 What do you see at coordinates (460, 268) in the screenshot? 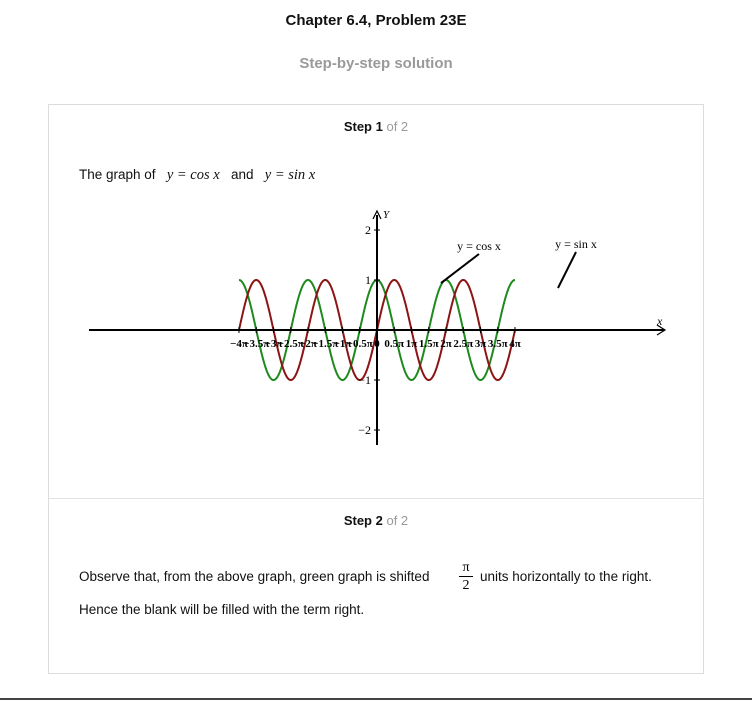
I see `cos-leader-line` at bounding box center [460, 268].